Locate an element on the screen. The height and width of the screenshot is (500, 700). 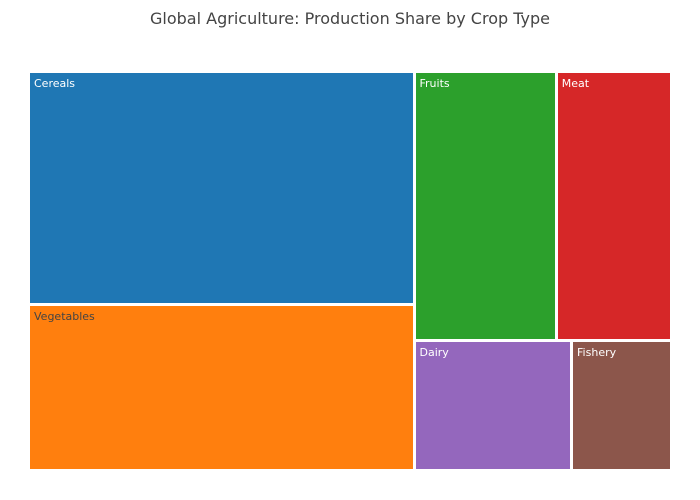
treemap-tile-label: Fishery is located at coordinates (597, 352).